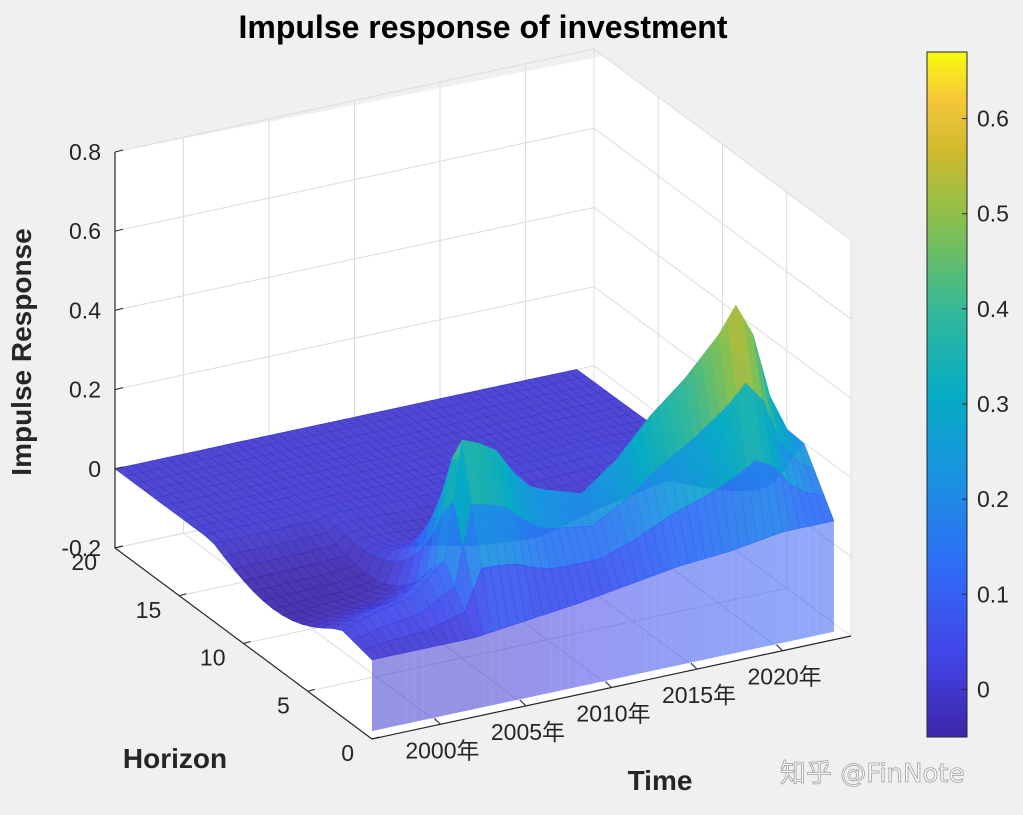 The height and width of the screenshot is (815, 1023). I want to click on y-tick-label: 15, so click(149, 610).